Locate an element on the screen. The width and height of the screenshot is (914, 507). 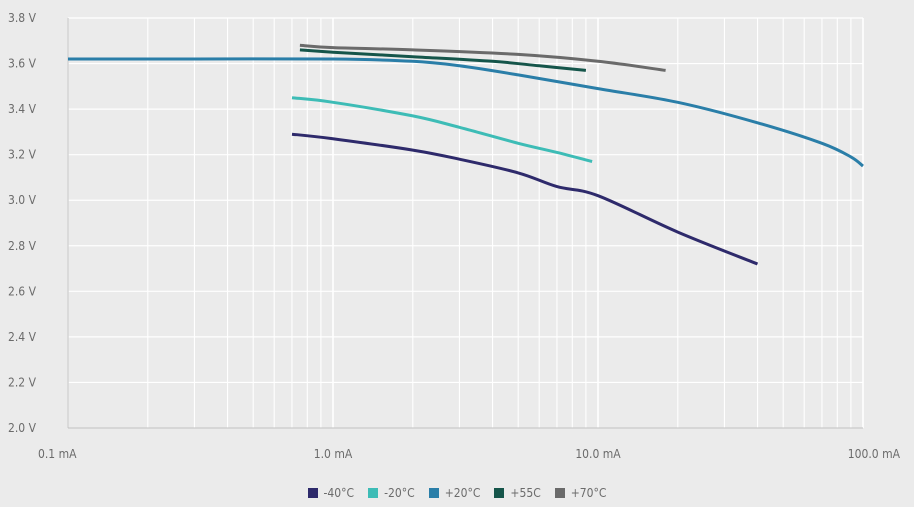
legend-item: +20°C is located at coordinates (454, 493).